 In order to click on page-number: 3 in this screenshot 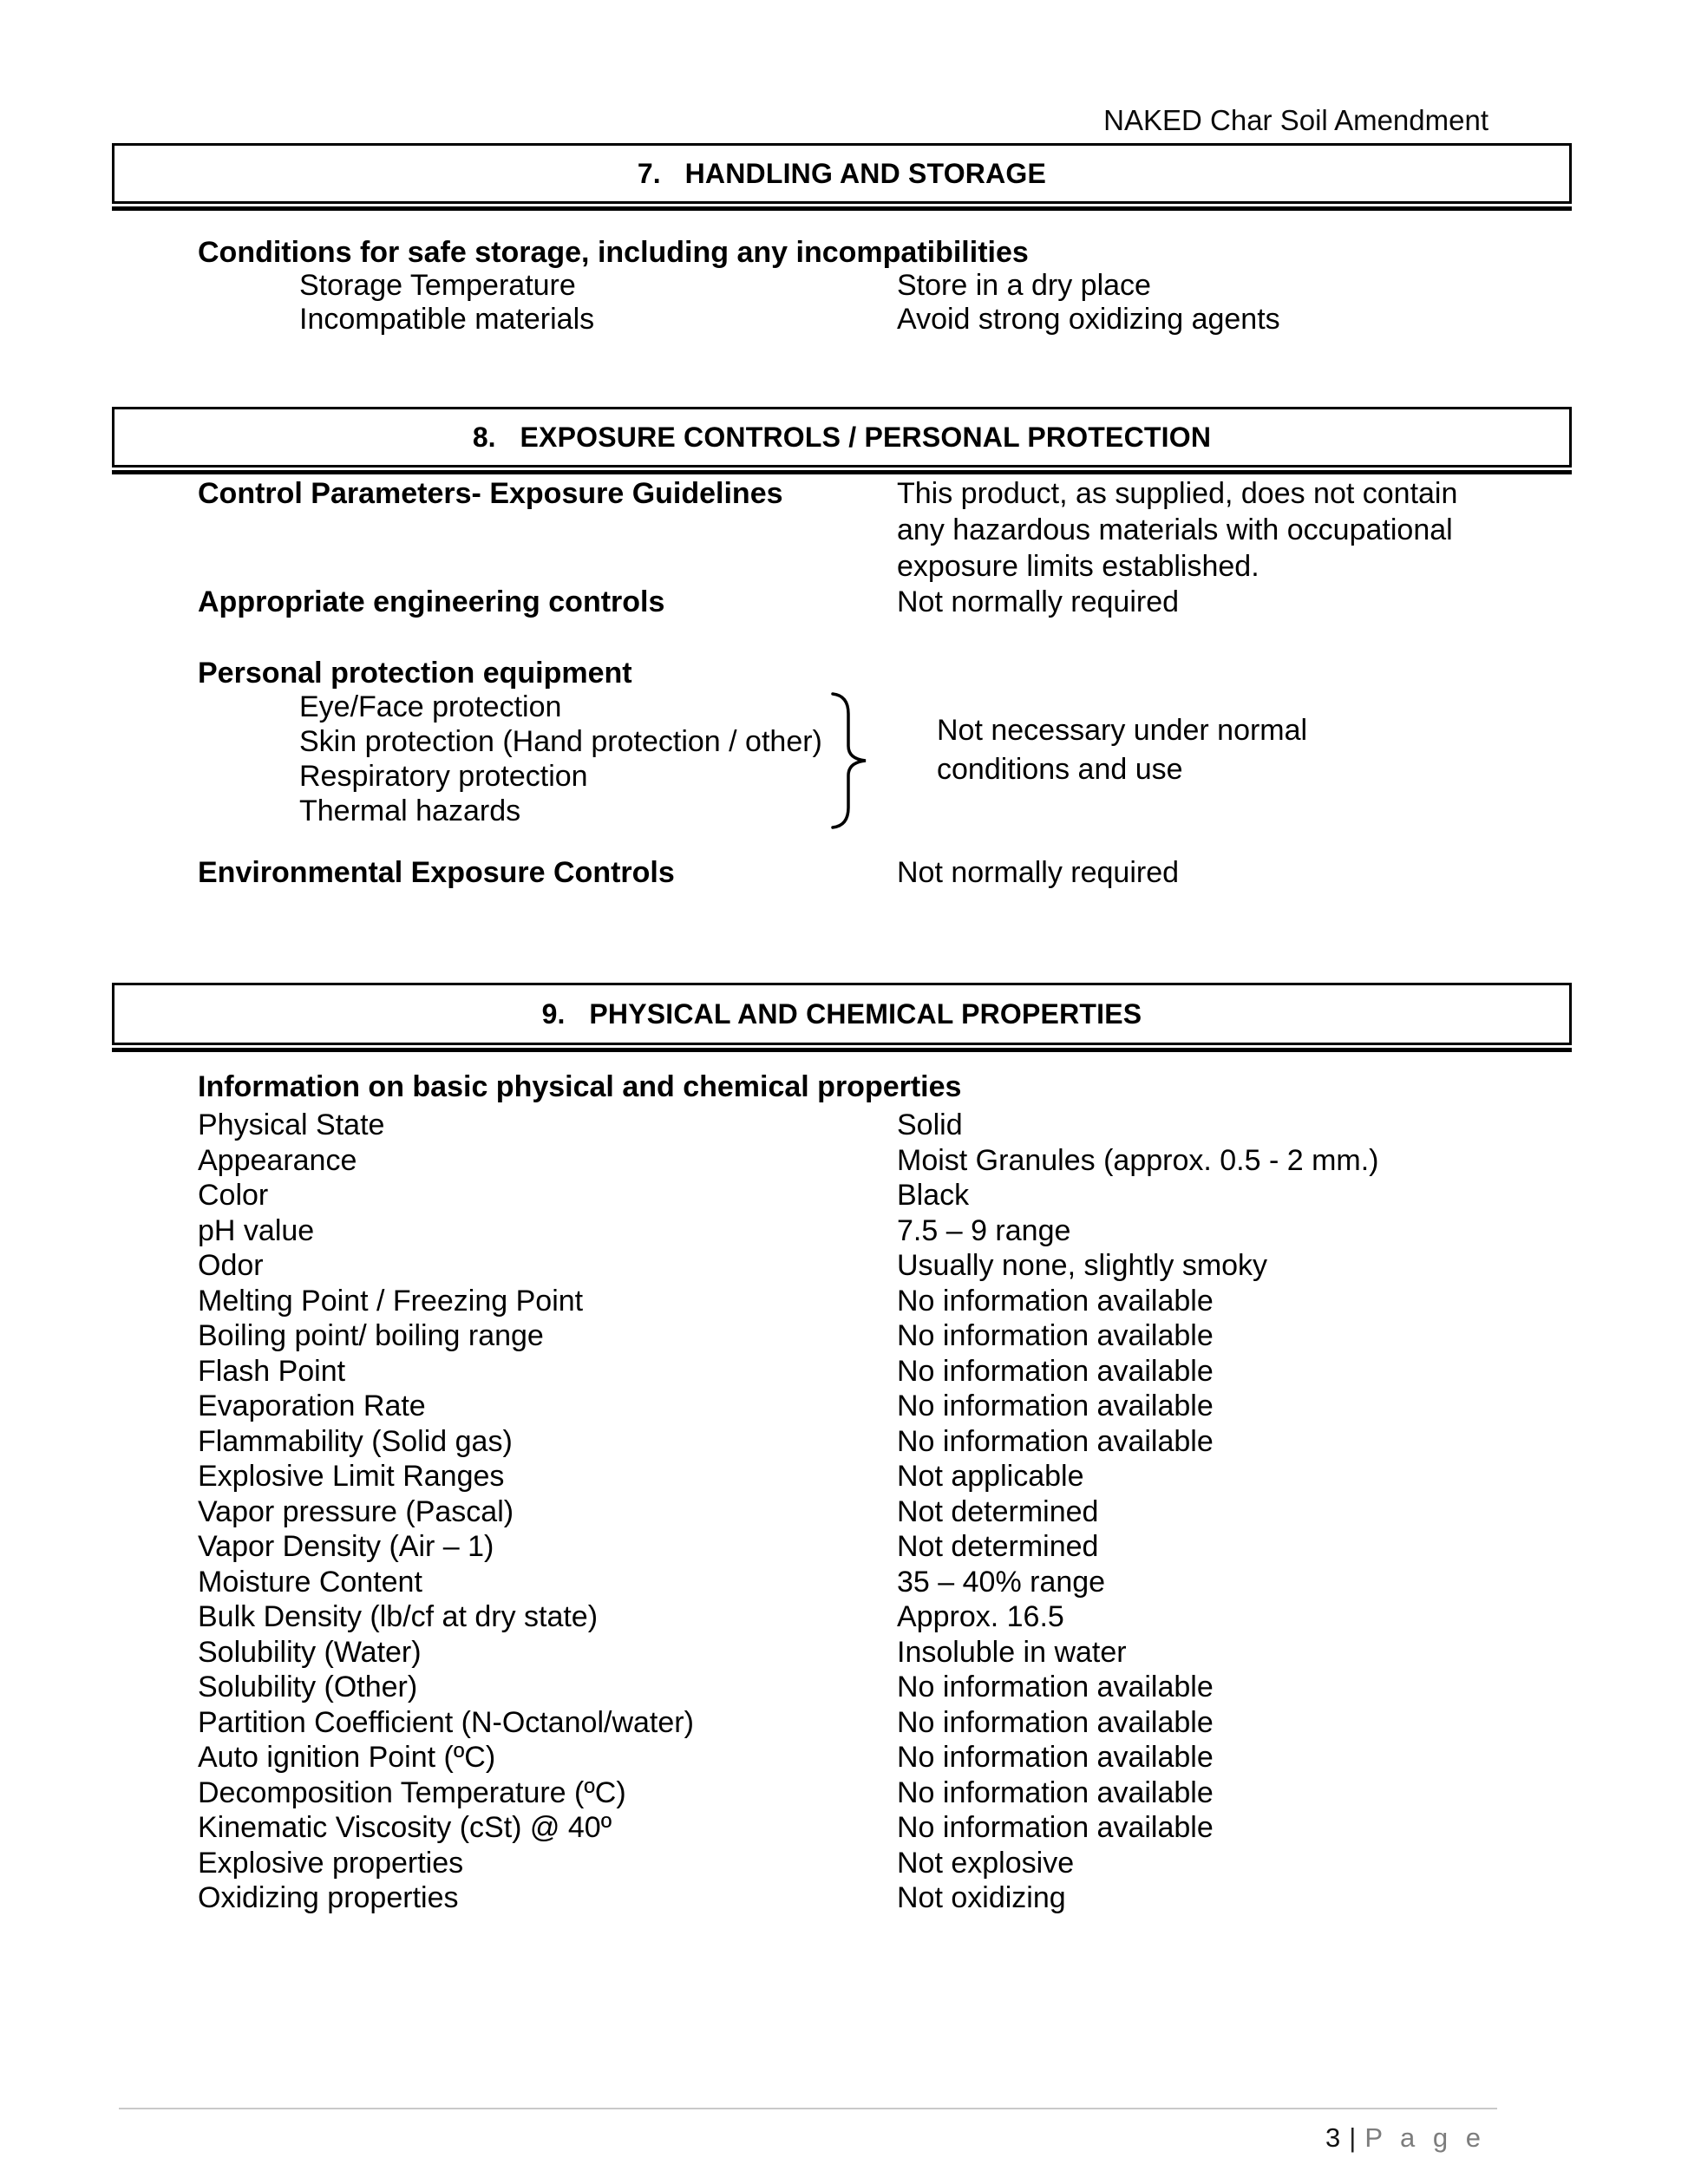, I will do `click(1333, 2137)`.